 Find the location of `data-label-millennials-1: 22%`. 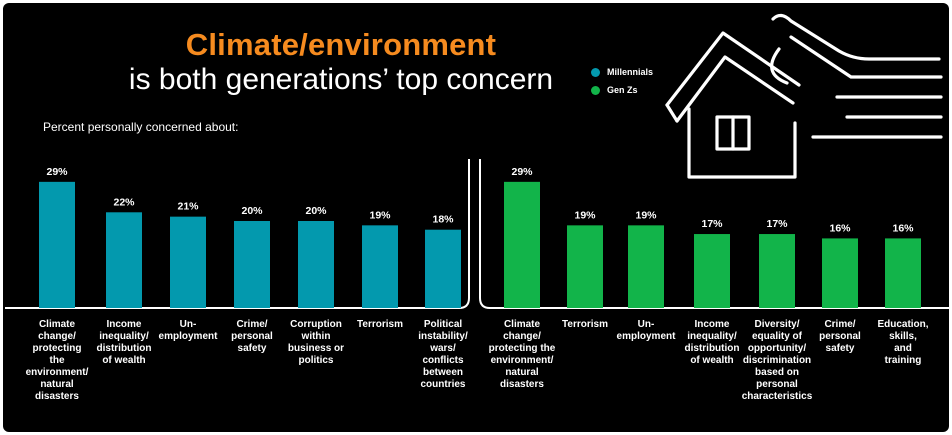

data-label-millennials-1: 22% is located at coordinates (124, 202).